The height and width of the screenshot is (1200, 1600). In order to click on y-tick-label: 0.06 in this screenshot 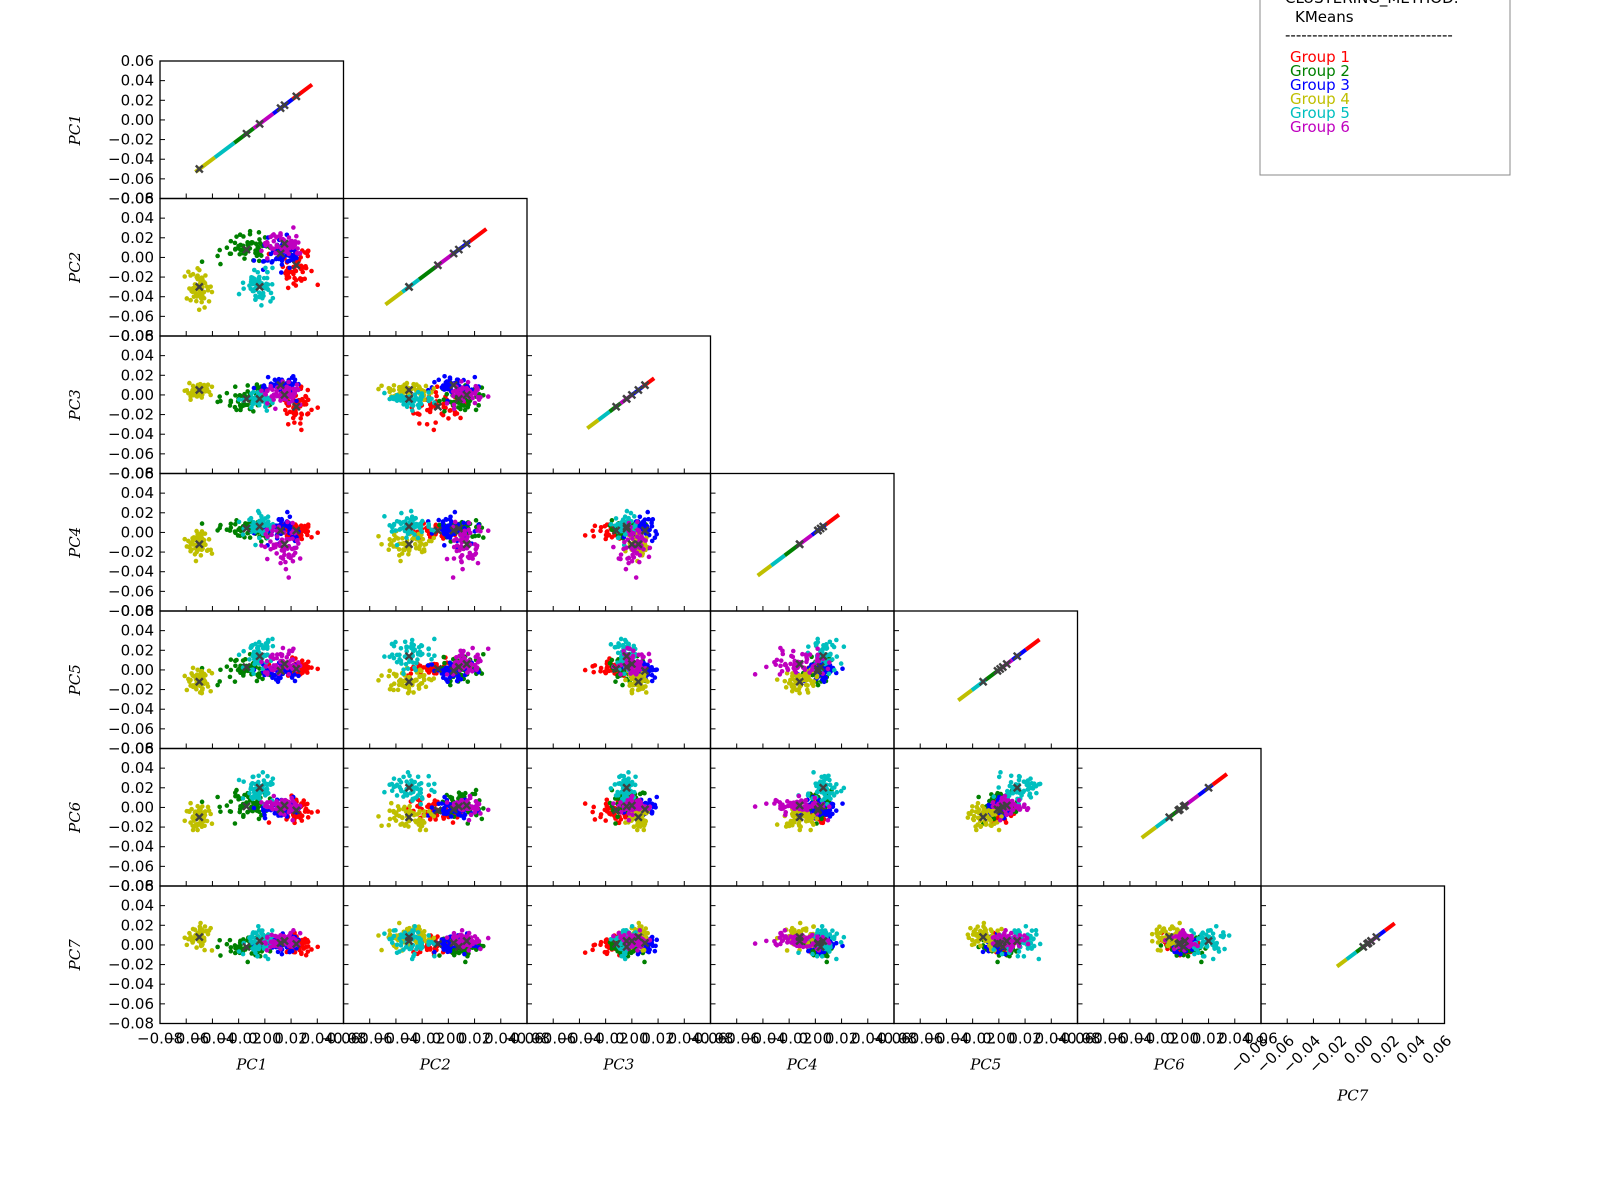, I will do `click(137, 749)`.